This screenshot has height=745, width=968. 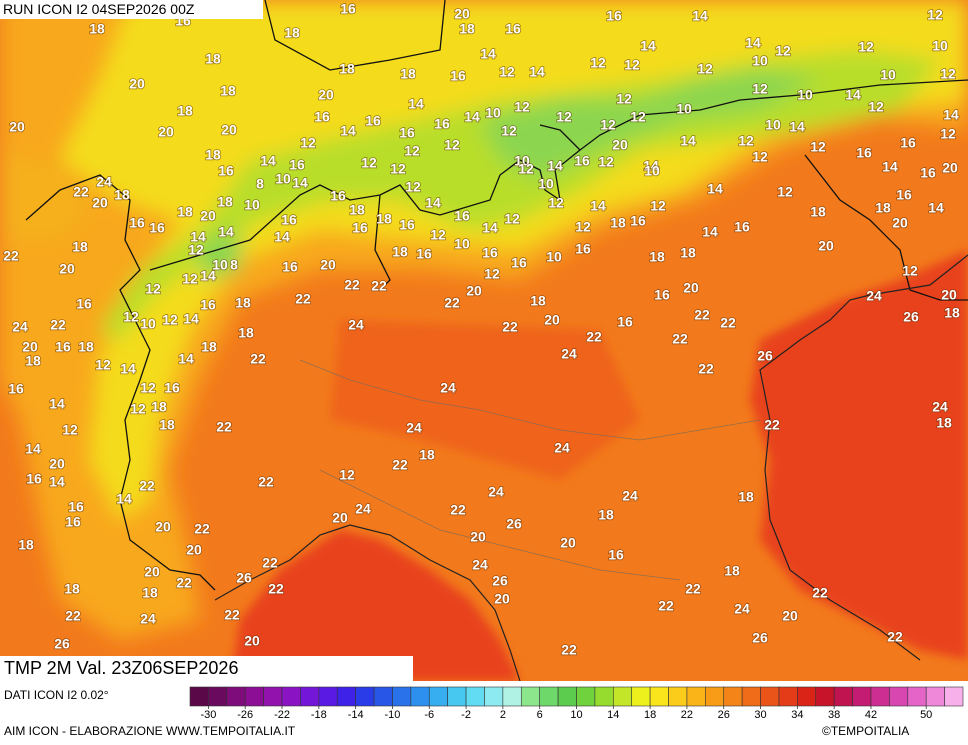 I want to click on colorbar-tick-label: -2, so click(x=466, y=714).